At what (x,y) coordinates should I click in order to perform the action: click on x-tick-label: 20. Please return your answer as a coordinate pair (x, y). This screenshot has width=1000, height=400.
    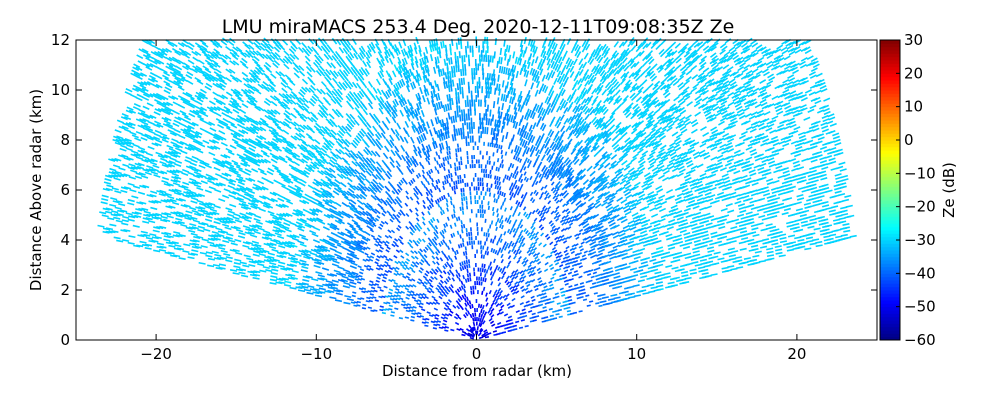
    Looking at the image, I should click on (796, 354).